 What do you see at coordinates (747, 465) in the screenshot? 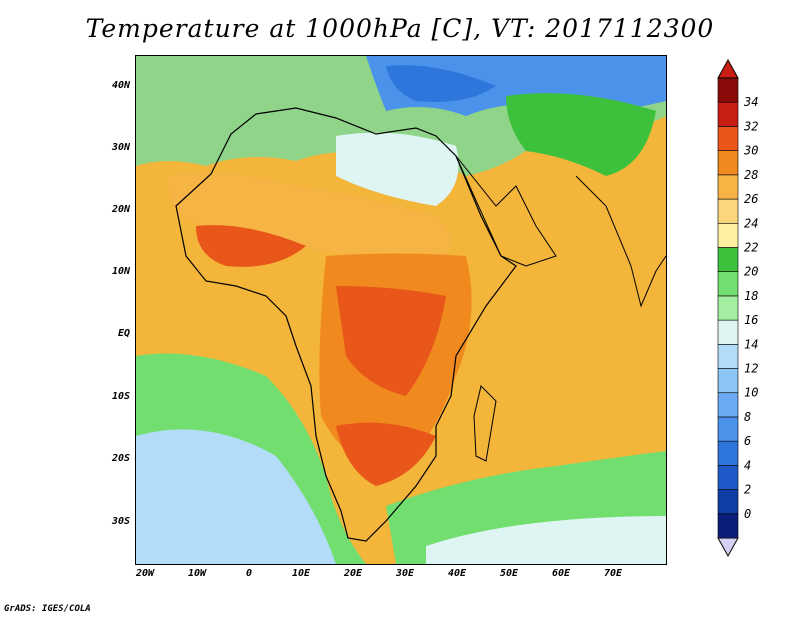
I see `colorbar-level-label: 4` at bounding box center [747, 465].